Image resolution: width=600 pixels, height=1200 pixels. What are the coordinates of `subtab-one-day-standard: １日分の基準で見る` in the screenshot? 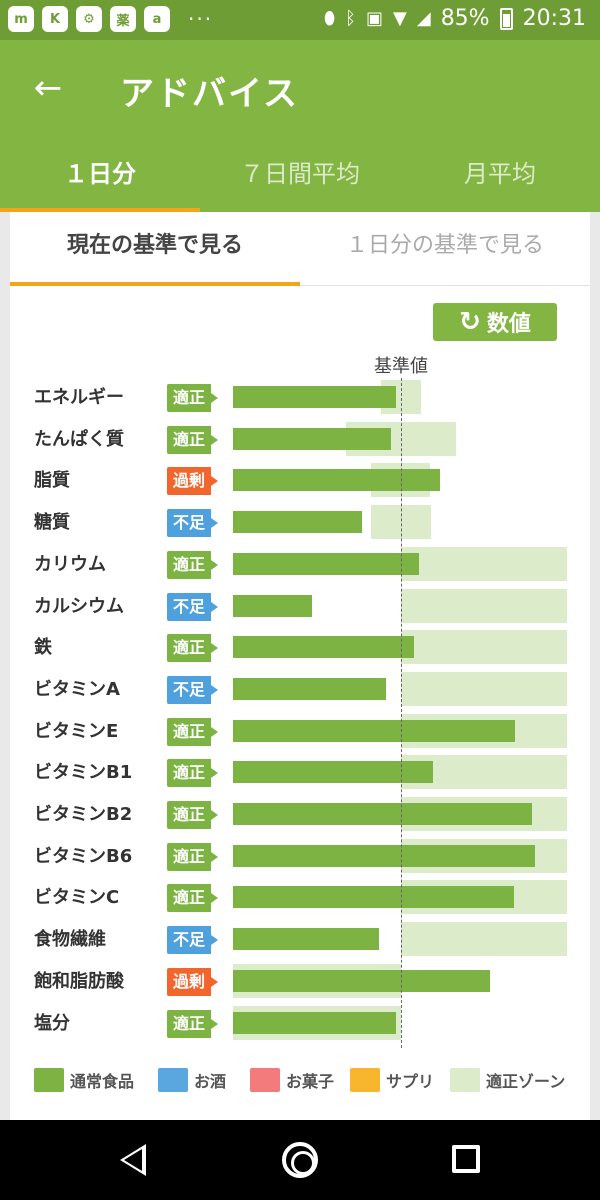 It's located at (444, 245).